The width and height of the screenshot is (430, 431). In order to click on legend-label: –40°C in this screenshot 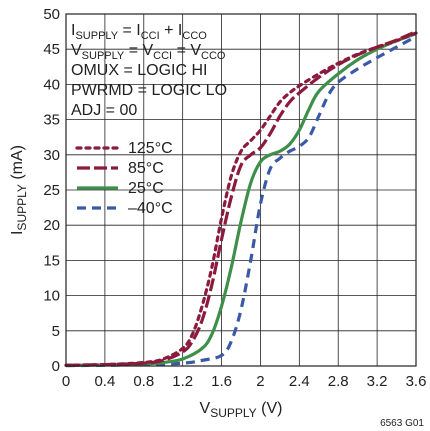, I will do `click(150, 208)`.